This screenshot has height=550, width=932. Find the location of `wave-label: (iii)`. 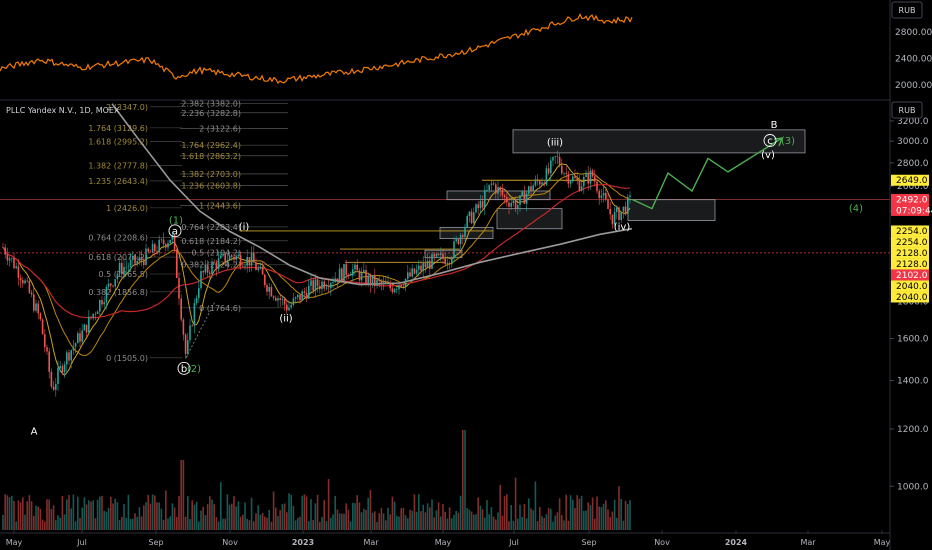

wave-label: (iii) is located at coordinates (555, 142).